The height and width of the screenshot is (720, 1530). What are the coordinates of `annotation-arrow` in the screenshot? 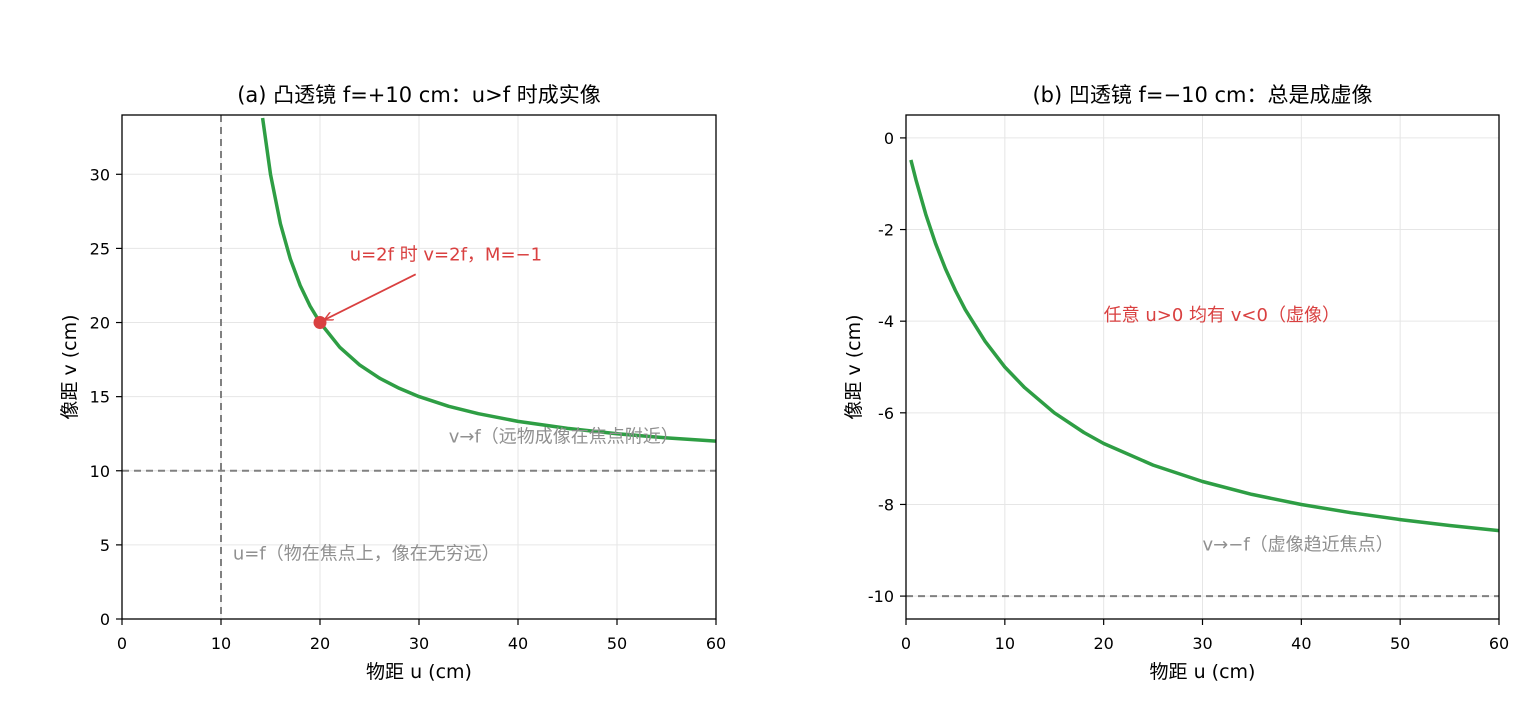 It's located at (371, 296).